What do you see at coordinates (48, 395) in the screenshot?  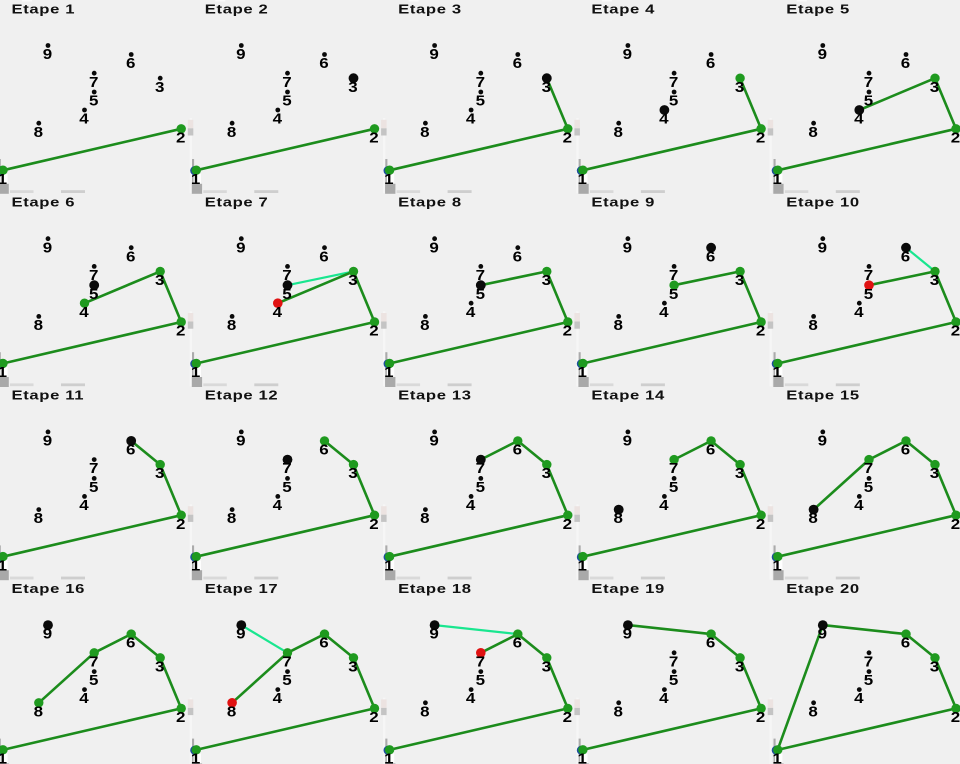 I see `svg-text: Etape 11` at bounding box center [48, 395].